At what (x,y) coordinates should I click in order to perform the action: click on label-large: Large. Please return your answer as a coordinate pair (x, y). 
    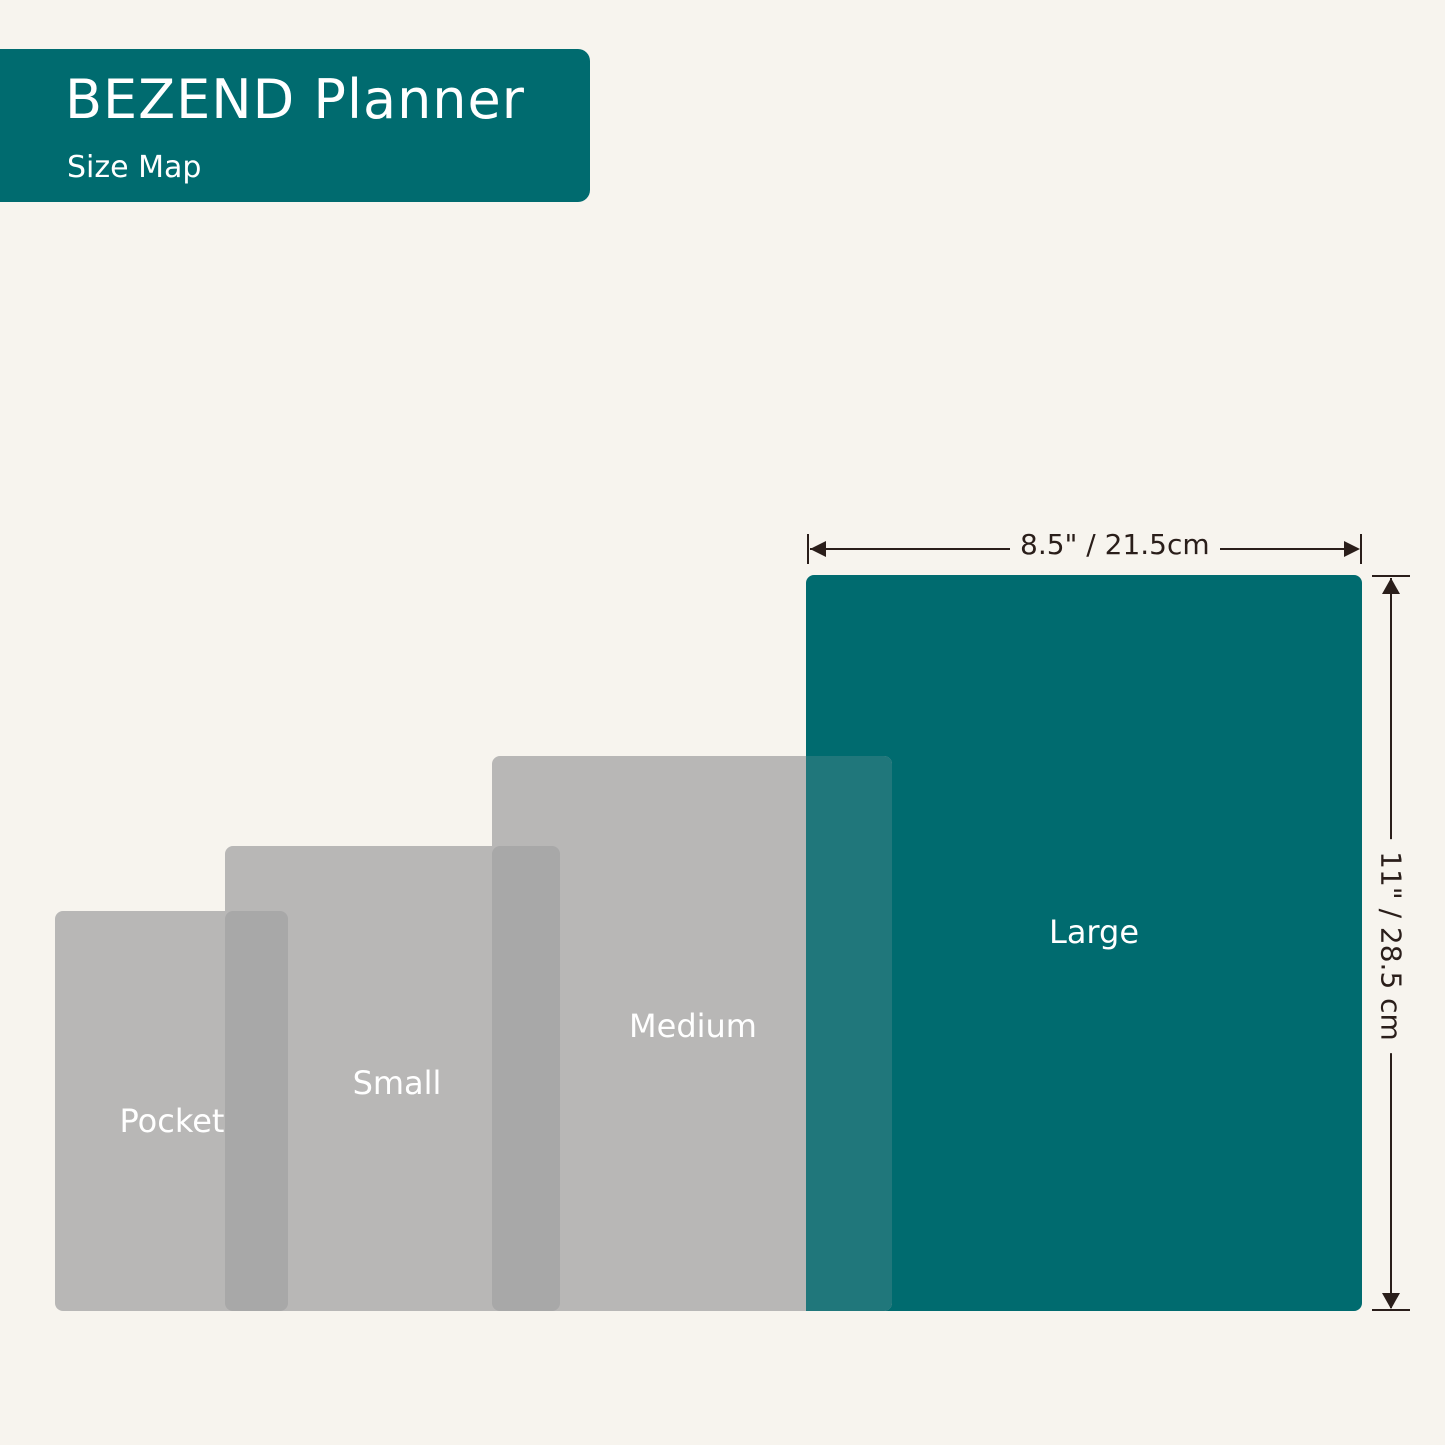
    Looking at the image, I should click on (1094, 932).